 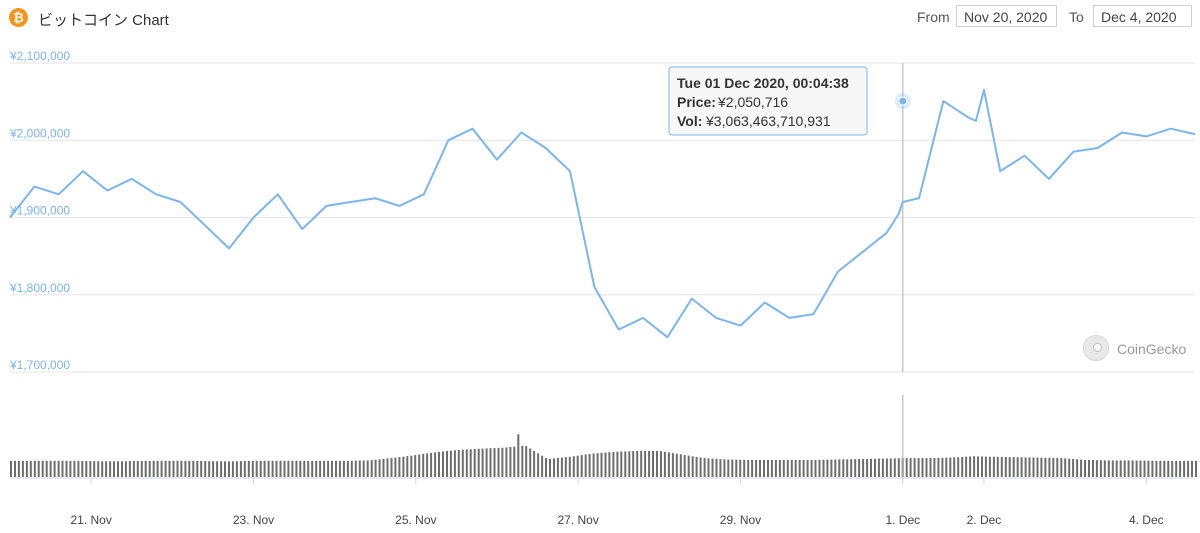 I want to click on credit-text: CoinGecko, so click(x=1152, y=349).